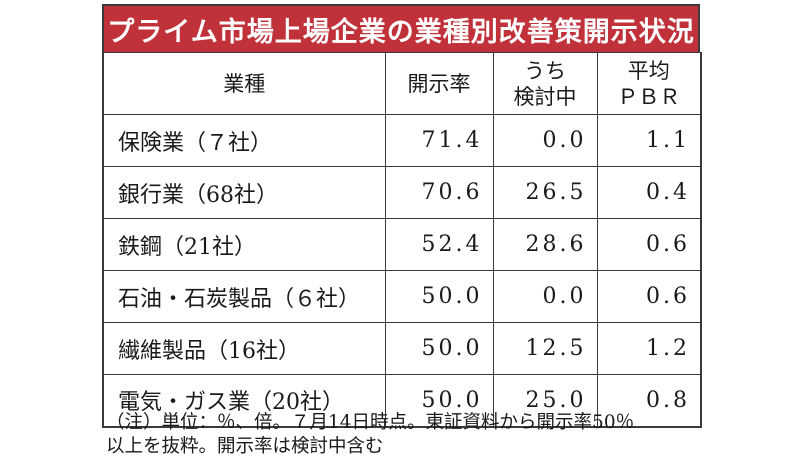 The width and height of the screenshot is (800, 467). I want to click on footnote-line-2: 以上を抜粋。開示率は検討中含む, so click(245, 446).